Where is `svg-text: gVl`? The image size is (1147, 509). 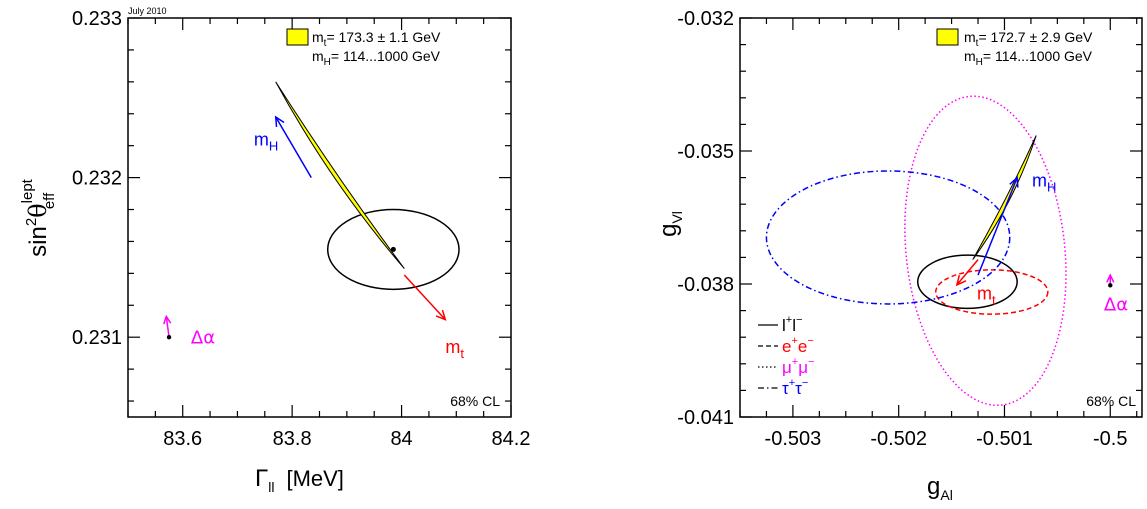
svg-text: gVl is located at coordinates (670, 224).